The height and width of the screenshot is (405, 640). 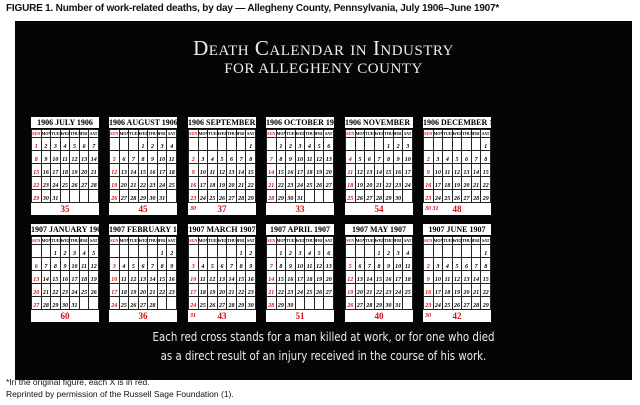 What do you see at coordinates (65, 230) in the screenshot?
I see `month-header: 1907 JANUARY 1907` at bounding box center [65, 230].